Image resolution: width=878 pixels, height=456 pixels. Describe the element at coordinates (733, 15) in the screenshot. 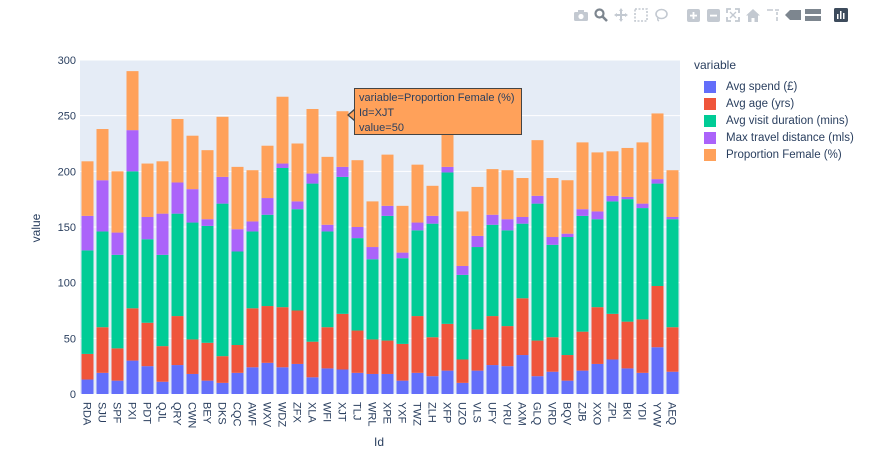

I see `autoscale-icon` at that location.